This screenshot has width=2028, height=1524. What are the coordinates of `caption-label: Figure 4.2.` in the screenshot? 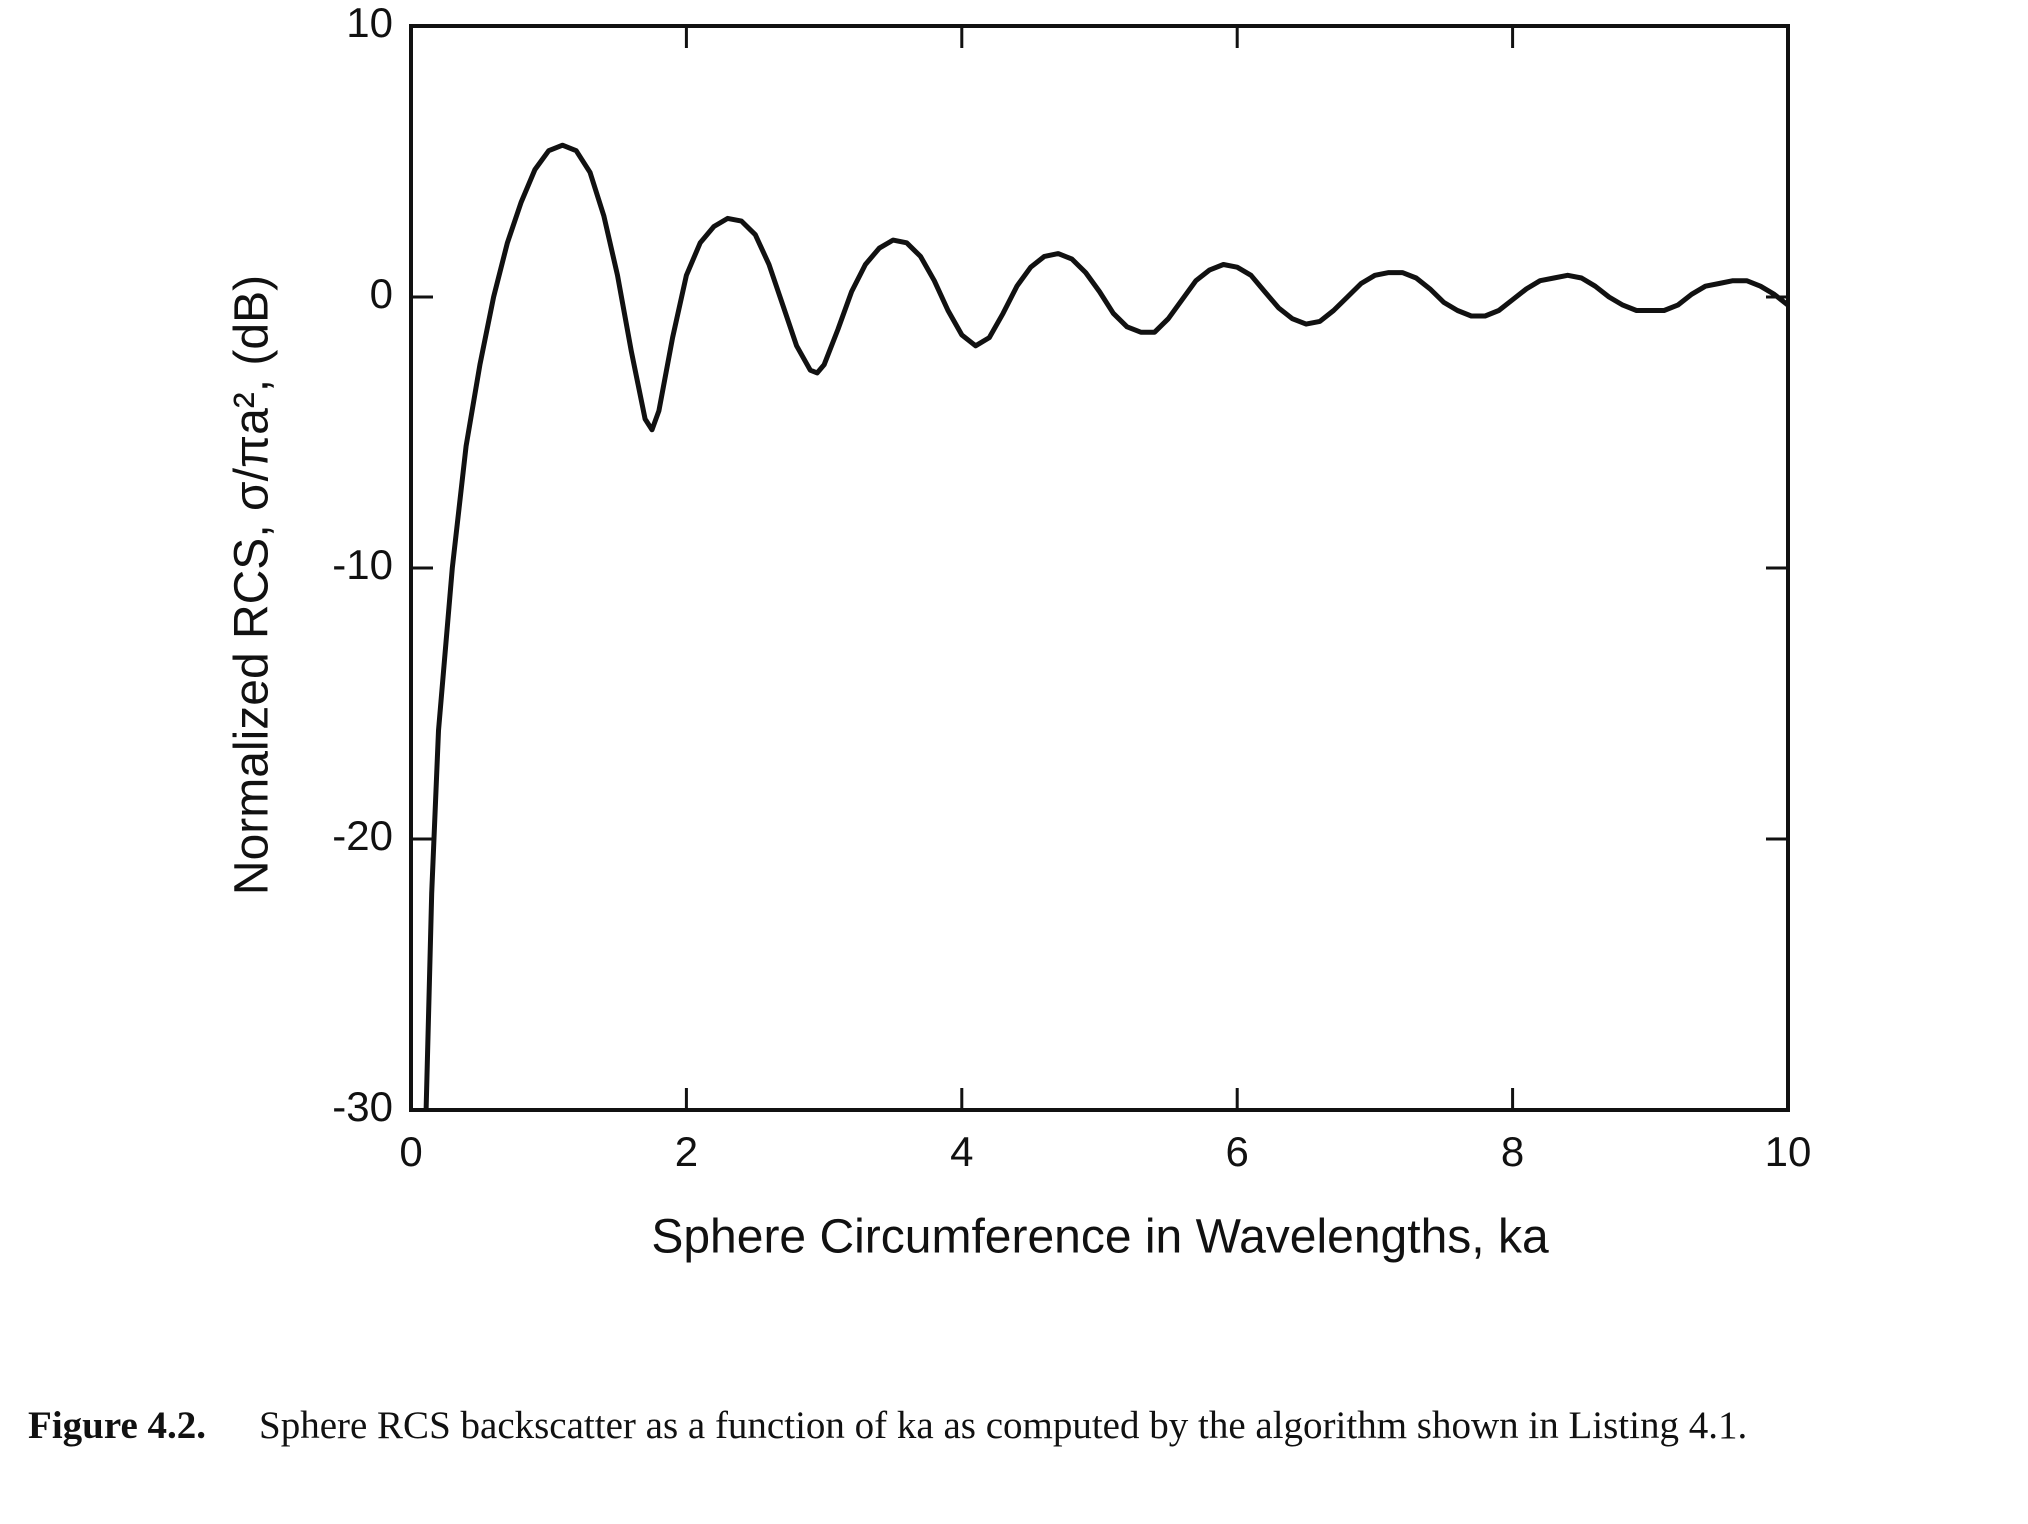 It's located at (117, 1425).